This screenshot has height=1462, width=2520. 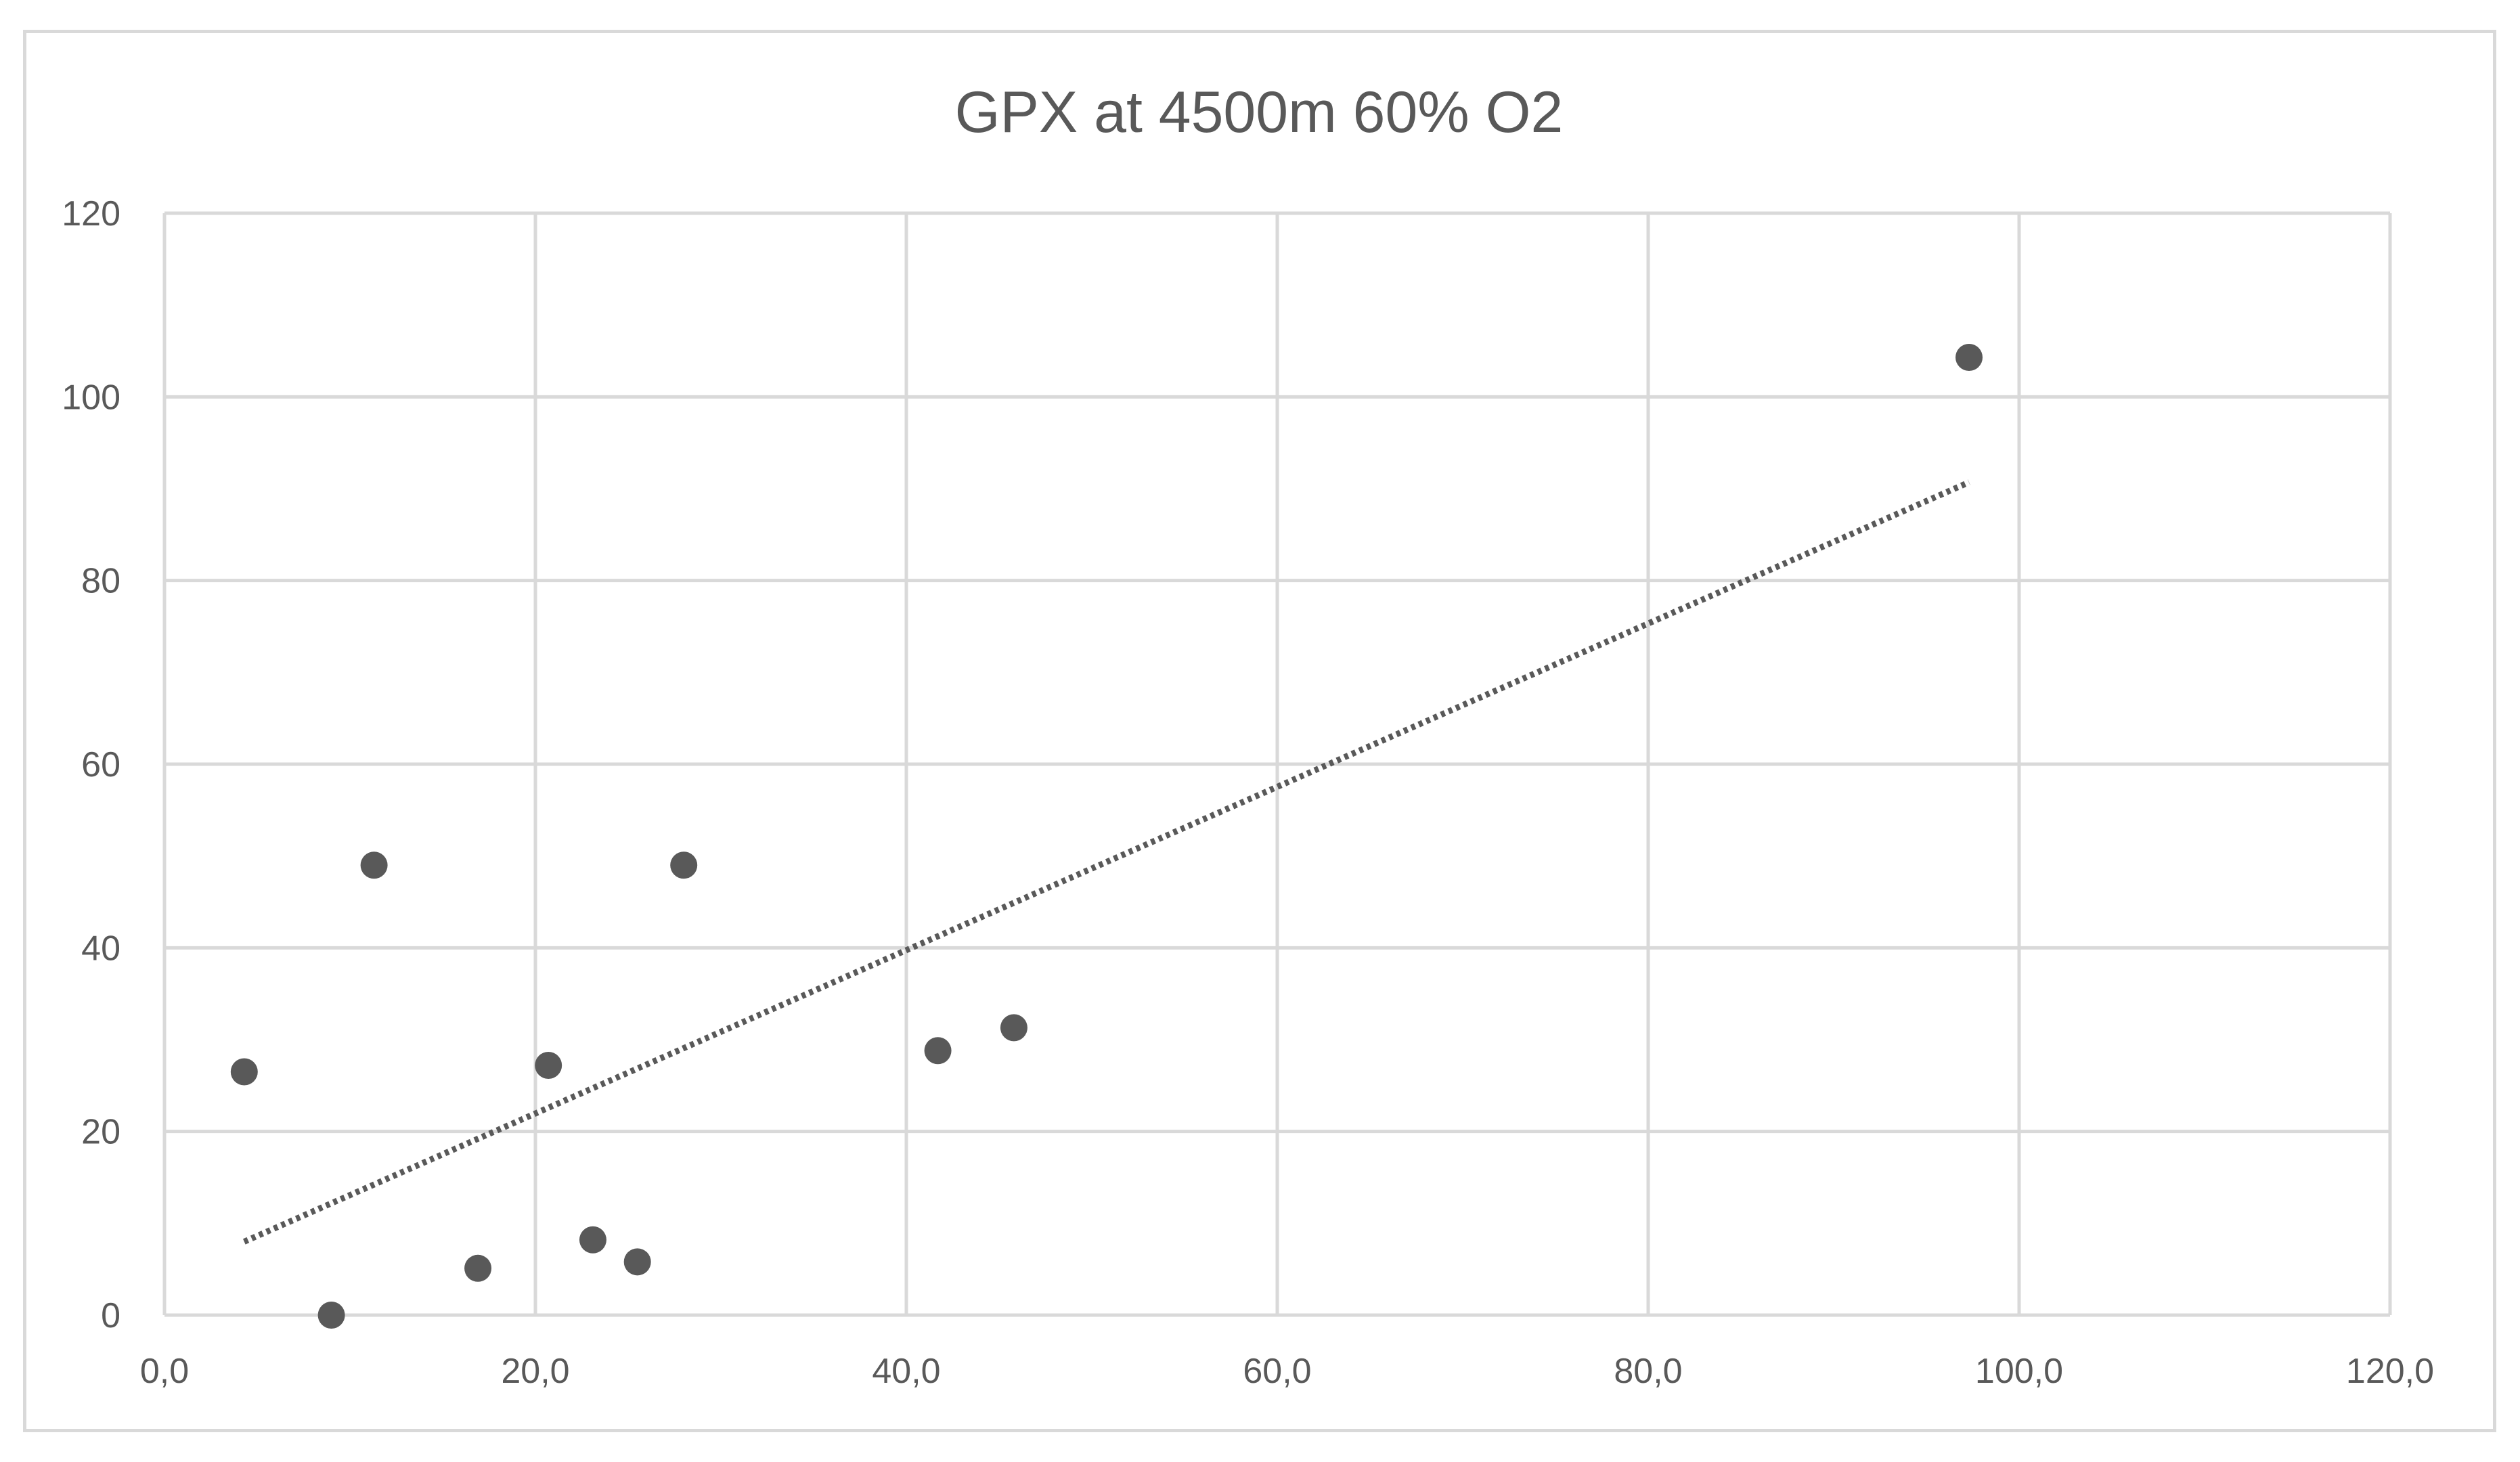 I want to click on y-tick-label: 40, so click(x=100, y=949).